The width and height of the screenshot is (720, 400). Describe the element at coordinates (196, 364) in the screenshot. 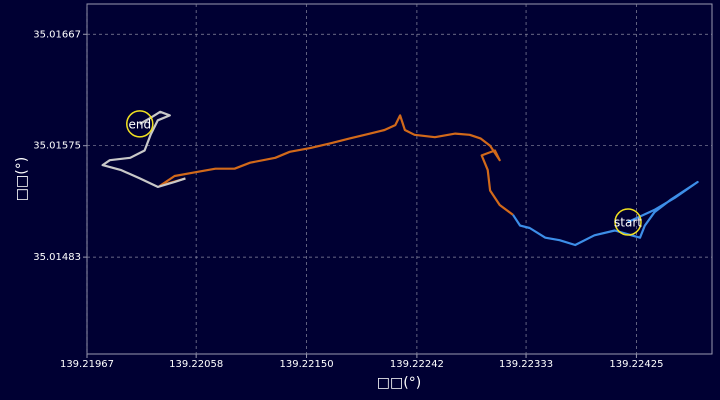

I see `x-tick-label: 139.22058` at that location.